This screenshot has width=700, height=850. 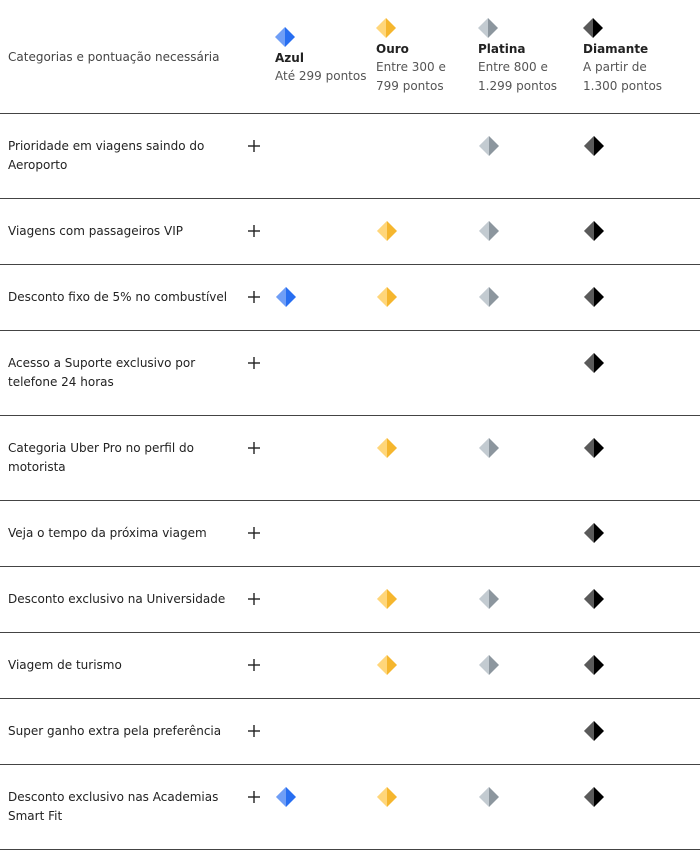 What do you see at coordinates (323, 56) in the screenshot?
I see `tier-header: Azul Até 299 pontos` at bounding box center [323, 56].